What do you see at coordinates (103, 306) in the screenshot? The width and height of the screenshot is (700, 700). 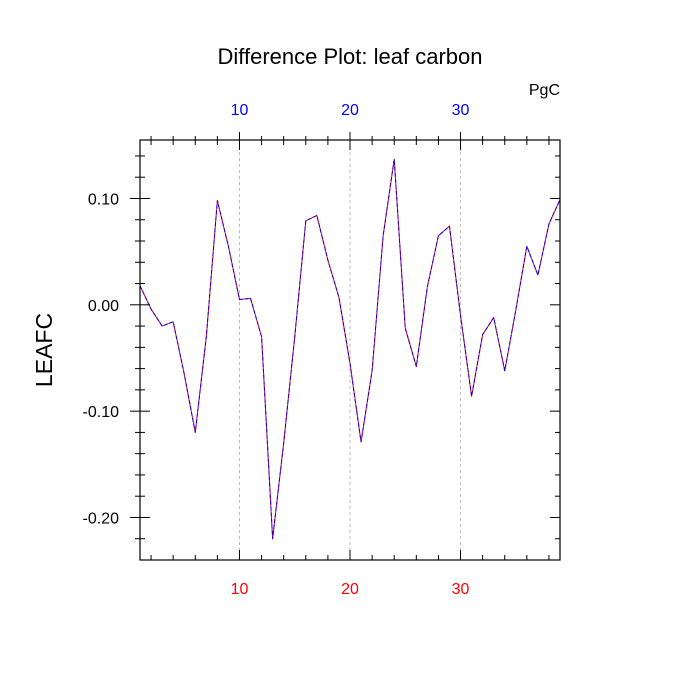 I see `y-tick-label-0.00: 0.00` at bounding box center [103, 306].